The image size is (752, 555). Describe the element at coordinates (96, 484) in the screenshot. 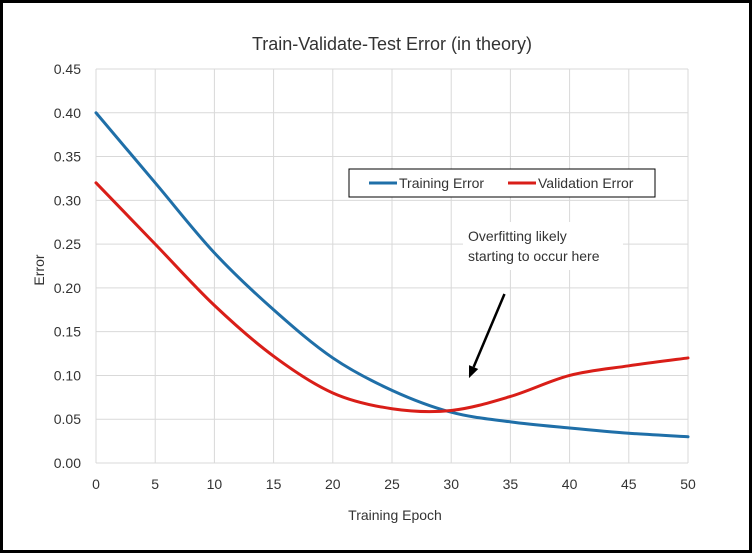

I see `x-tick-label: 0` at that location.